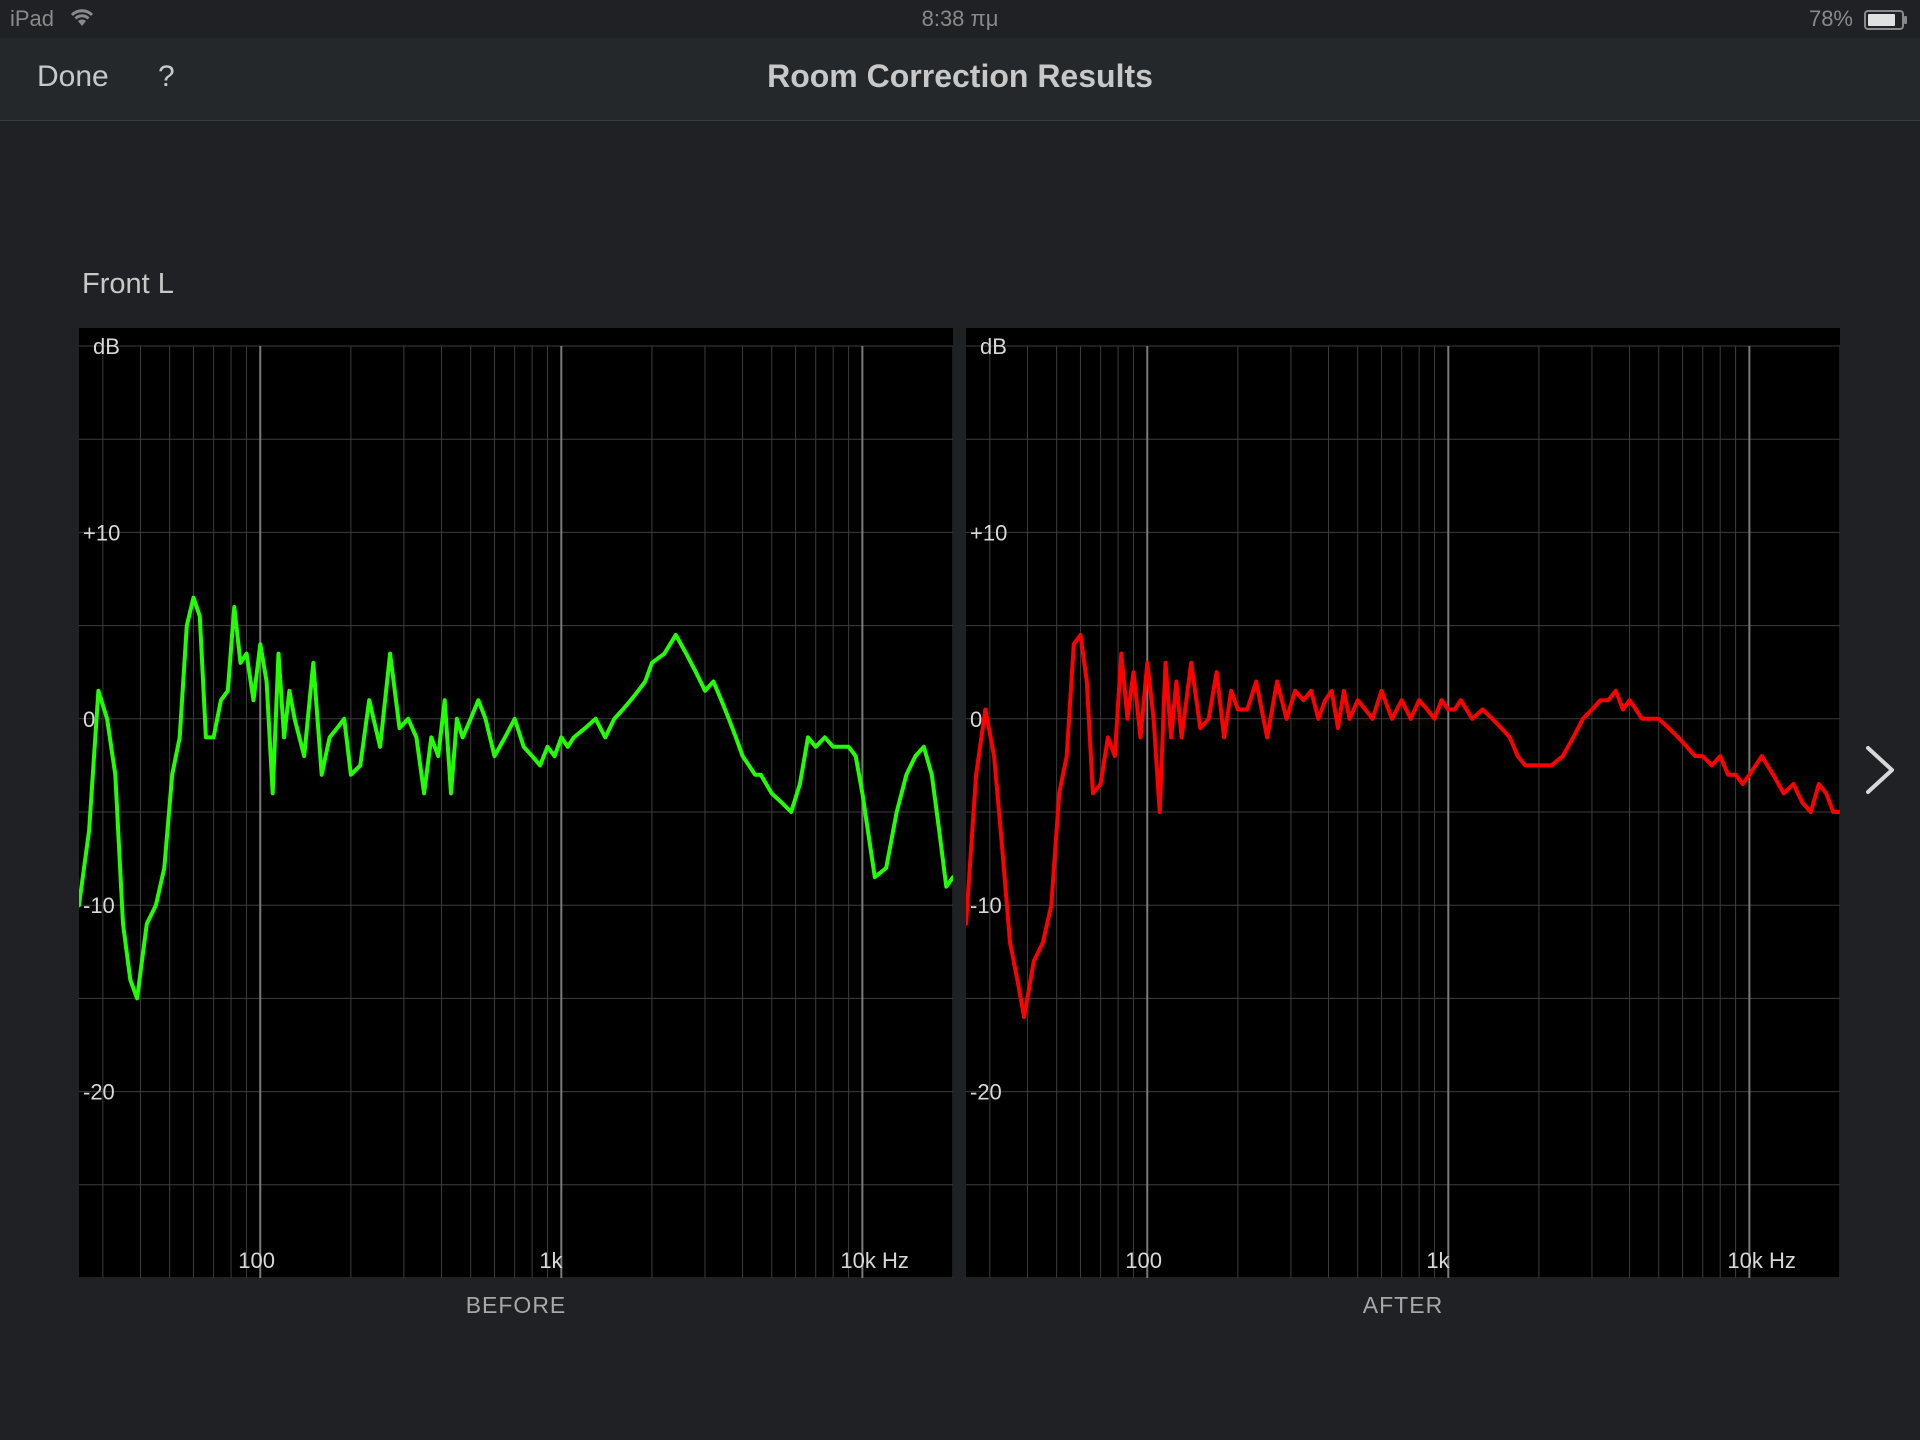 This screenshot has height=1440, width=1920. I want to click on status-bar: iPad 8:38 πμ 78%, so click(960, 19).